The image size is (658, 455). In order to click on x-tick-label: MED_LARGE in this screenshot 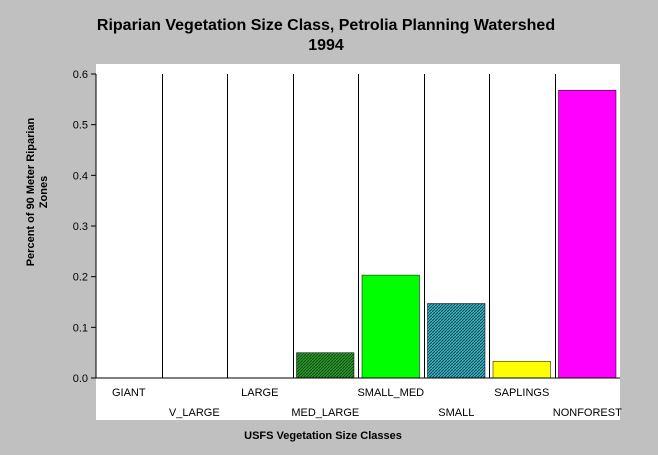, I will do `click(325, 413)`.